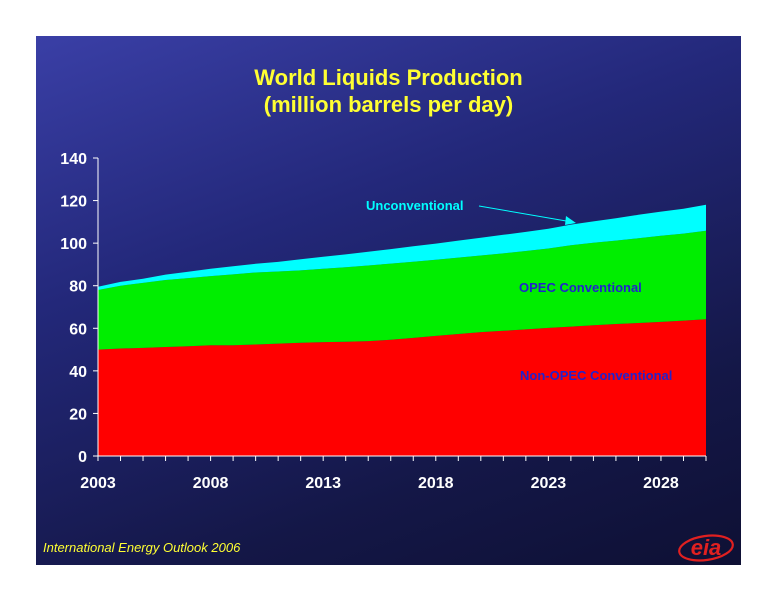  I want to click on annotation-non-opec-conventional: Non-OPEC Conventional, so click(596, 375).